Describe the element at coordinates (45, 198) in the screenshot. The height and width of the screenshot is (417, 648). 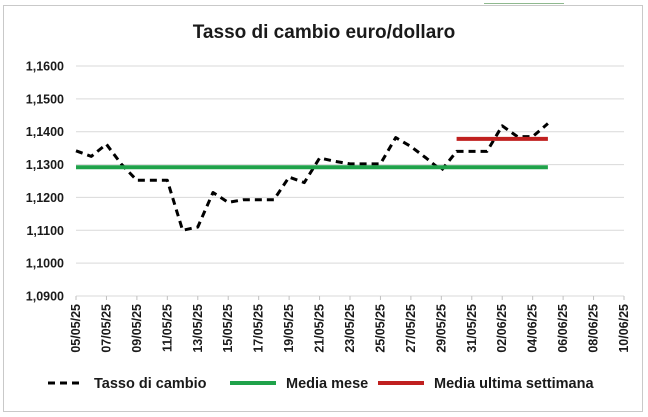
I see `y-tick-label: 1,1200` at that location.